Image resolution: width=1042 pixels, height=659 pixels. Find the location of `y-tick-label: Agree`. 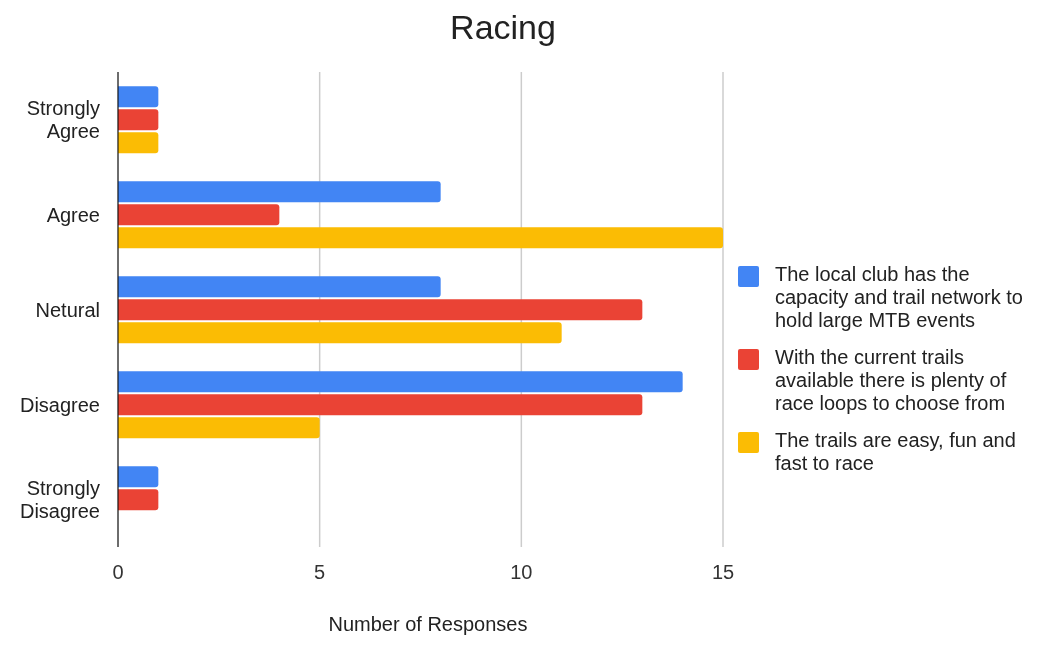

y-tick-label: Agree is located at coordinates (73, 214).